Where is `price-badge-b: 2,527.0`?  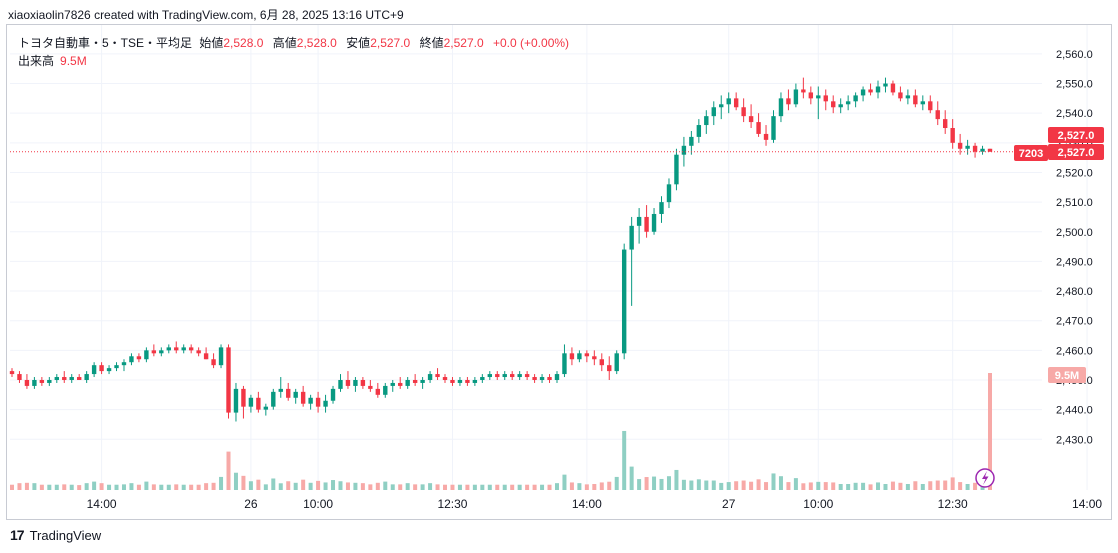
price-badge-b: 2,527.0 is located at coordinates (1076, 152).